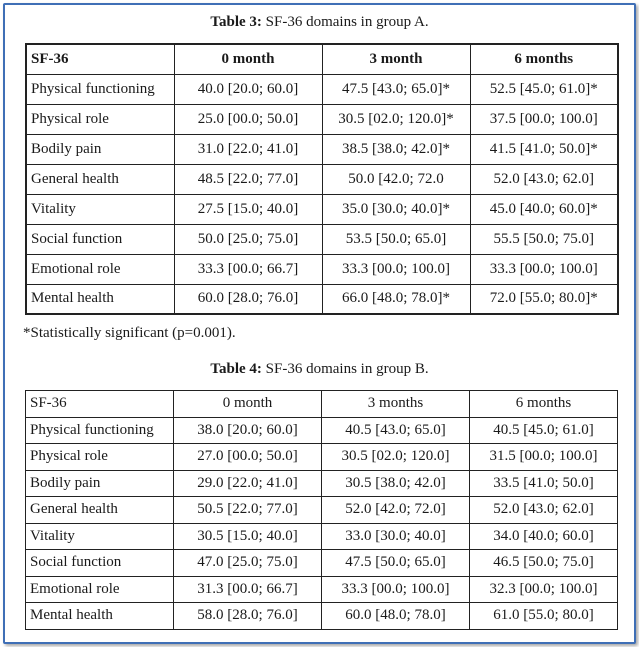 The height and width of the screenshot is (647, 639). What do you see at coordinates (544, 209) in the screenshot?
I see `table-cell: 45.0 [40.0; 60.0]*` at bounding box center [544, 209].